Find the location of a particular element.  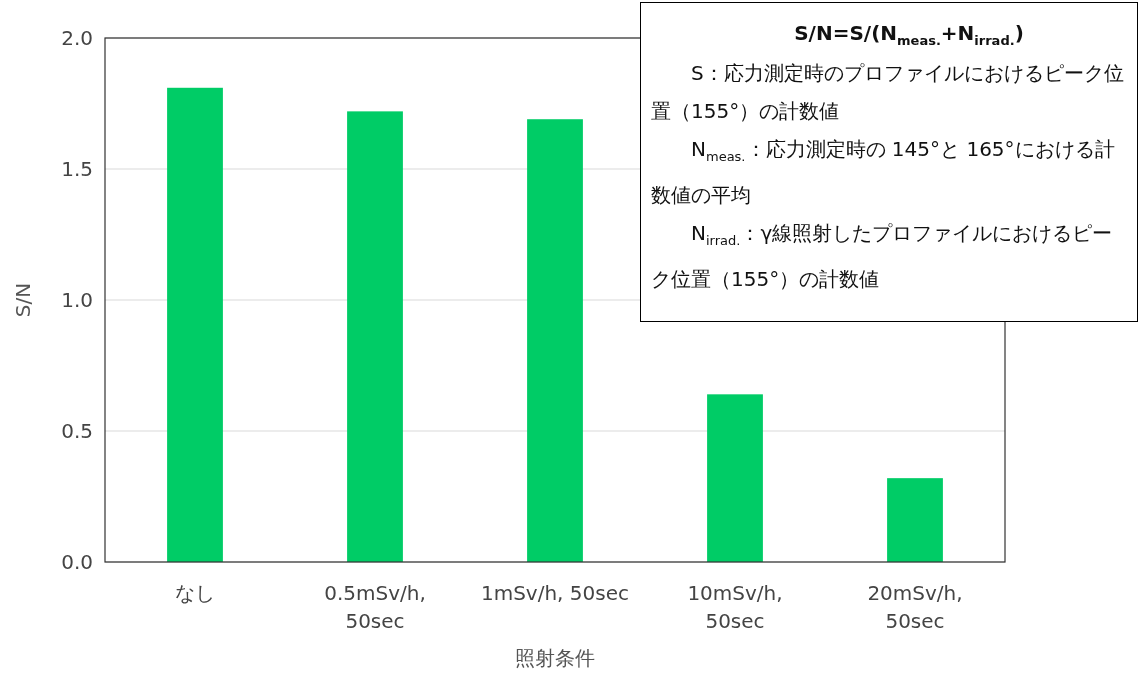

x-tick-label: 10mSv/h, 50sec is located at coordinates (735, 607).